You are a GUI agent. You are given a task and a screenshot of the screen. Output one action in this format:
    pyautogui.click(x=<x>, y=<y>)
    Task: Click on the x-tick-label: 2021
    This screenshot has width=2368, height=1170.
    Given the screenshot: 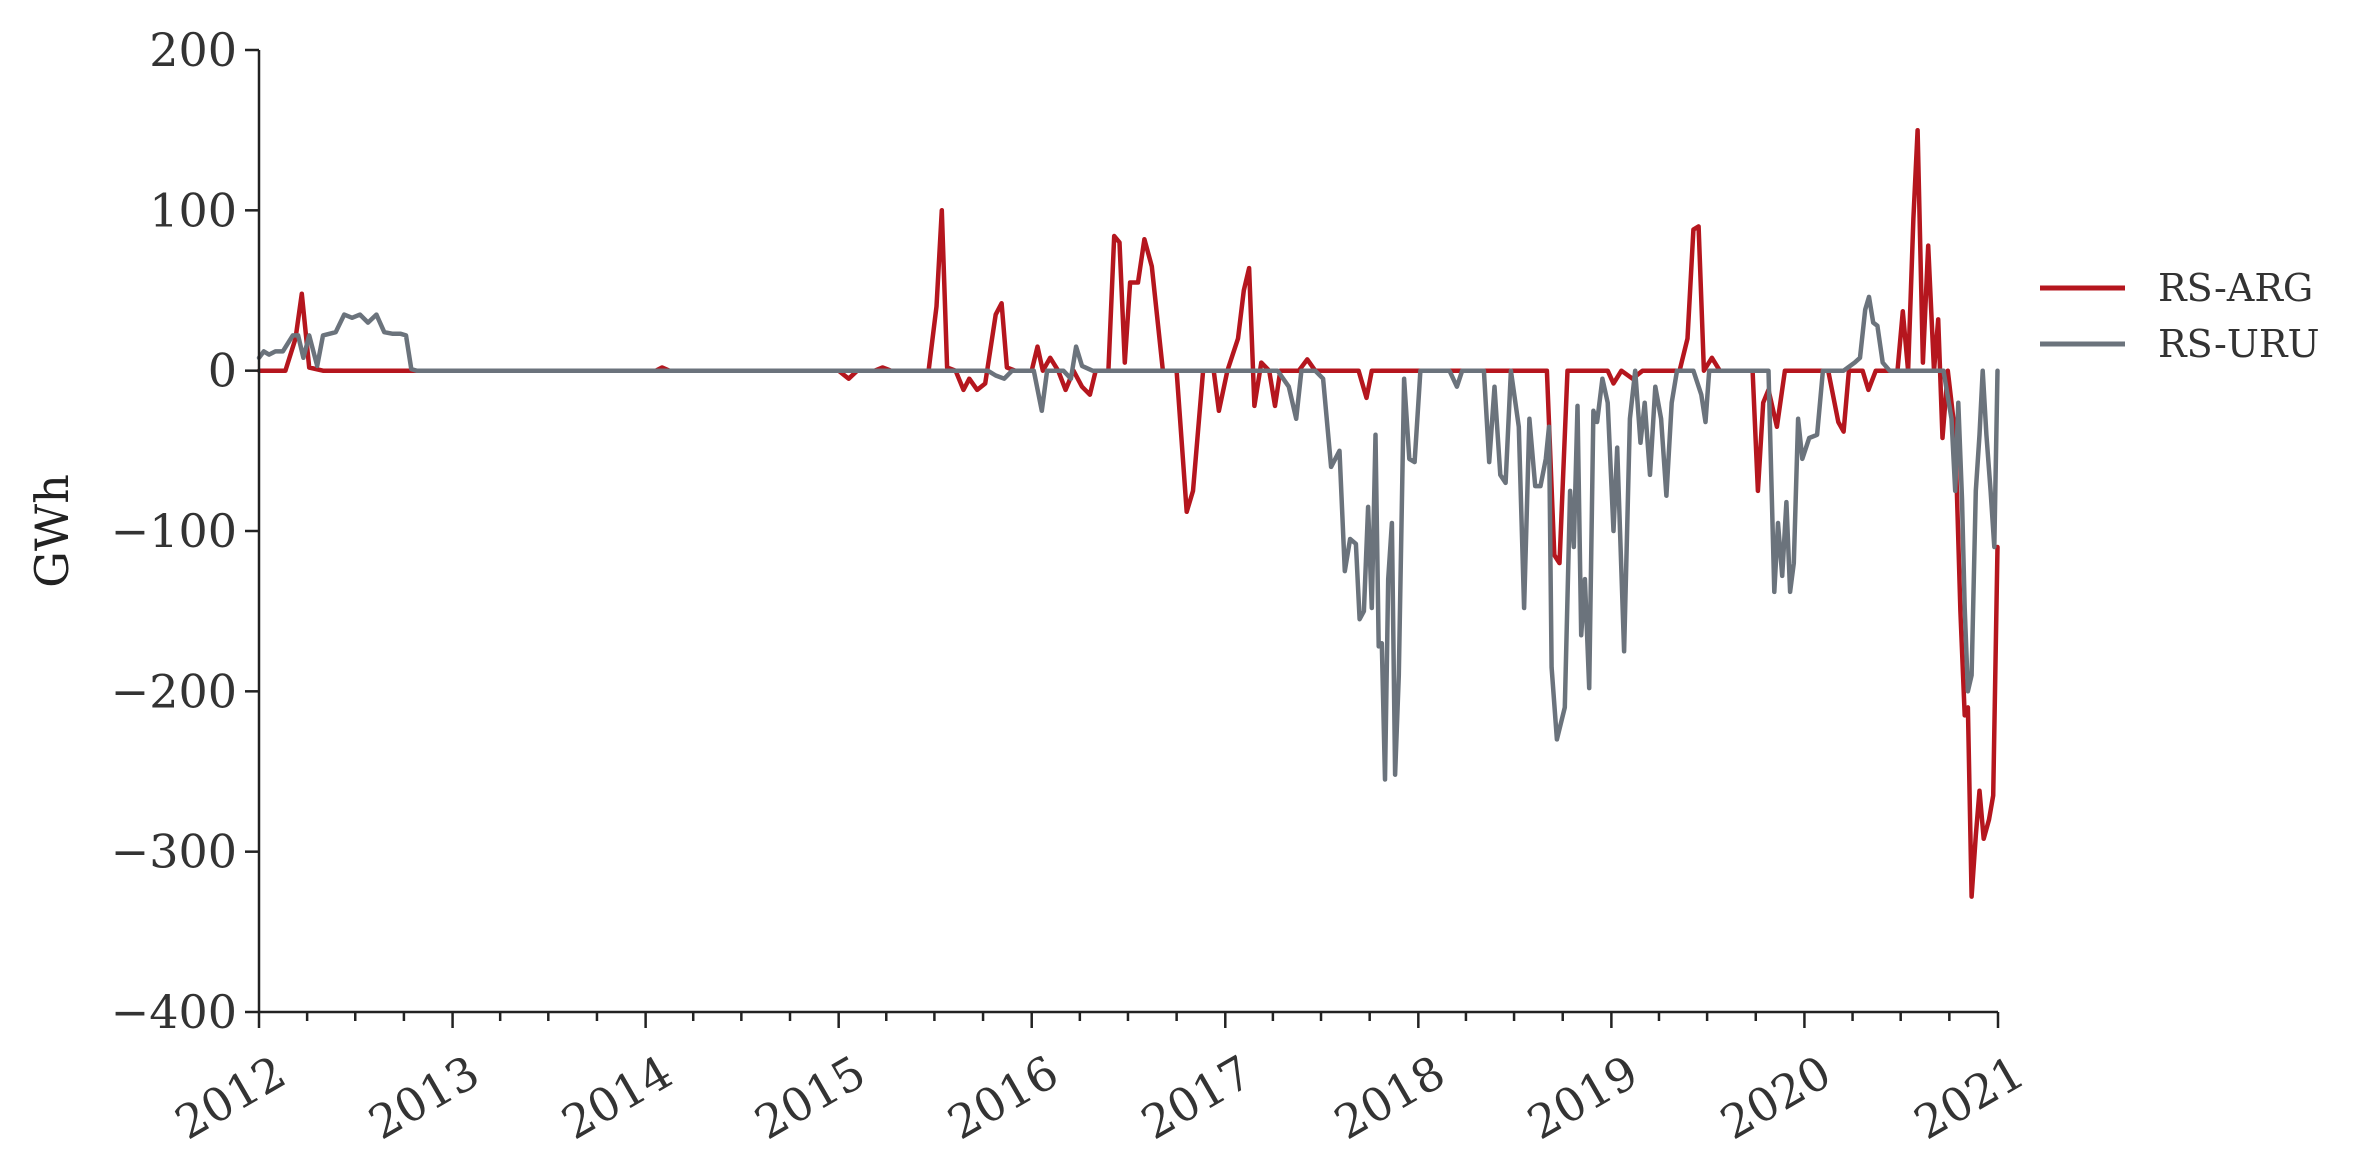 What is the action you would take?
    pyautogui.click(x=1969, y=1097)
    